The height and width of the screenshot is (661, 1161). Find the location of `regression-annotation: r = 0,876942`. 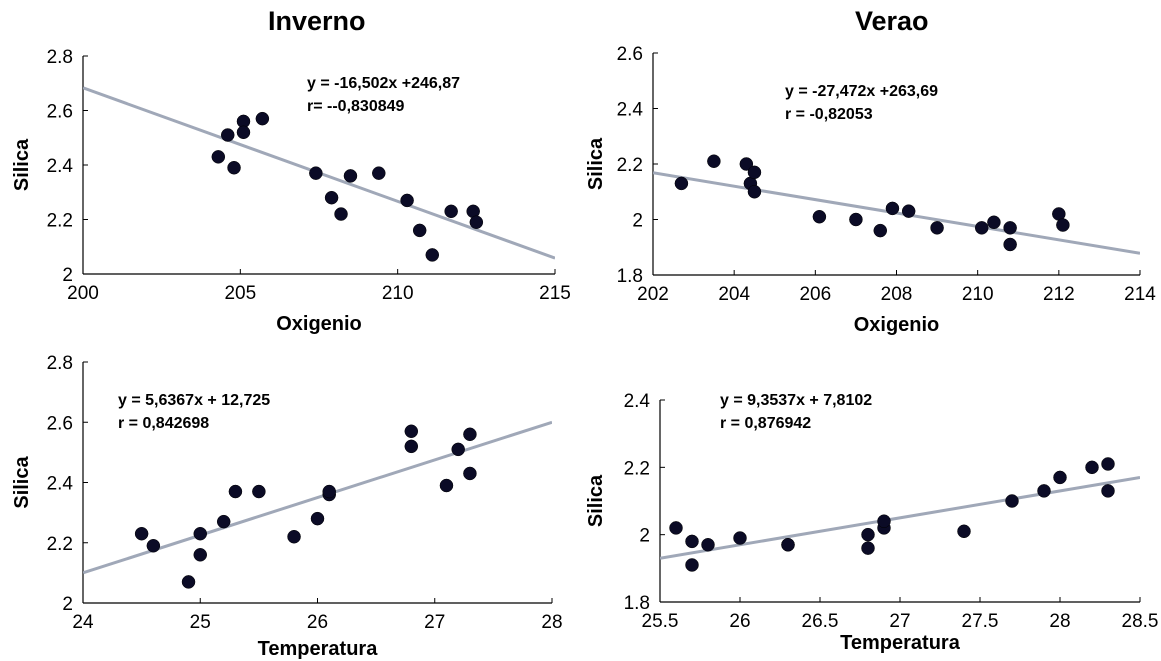

regression-annotation: r = 0,876942 is located at coordinates (765, 423).